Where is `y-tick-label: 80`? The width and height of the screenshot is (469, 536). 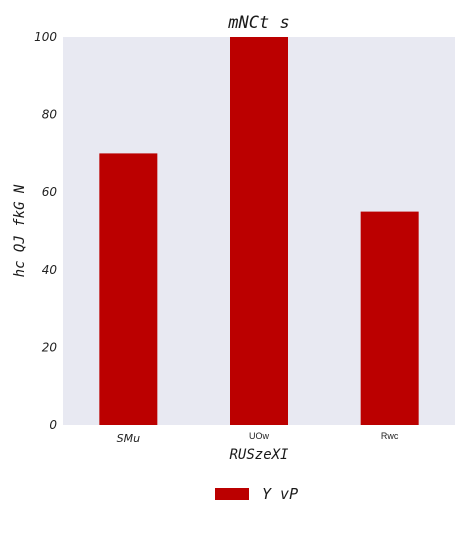 y-tick-label: 80 is located at coordinates (50, 115).